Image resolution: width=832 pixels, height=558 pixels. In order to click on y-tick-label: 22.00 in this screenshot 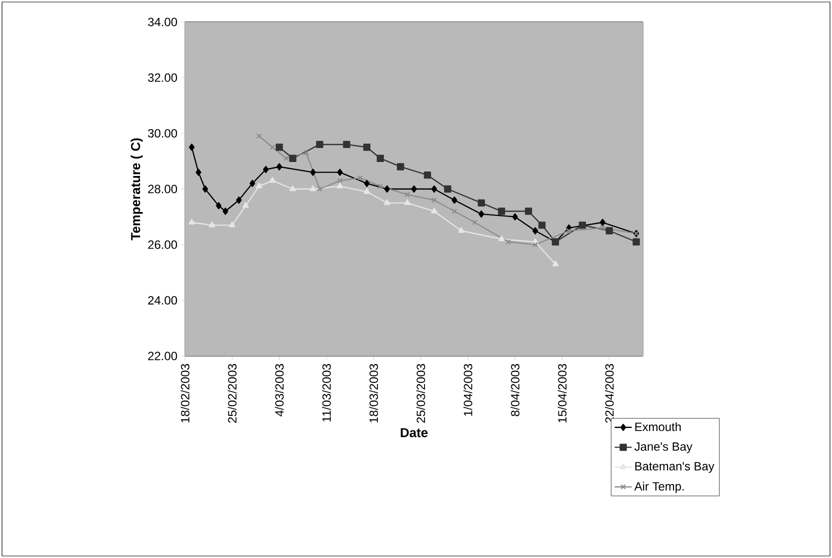, I will do `click(163, 356)`.